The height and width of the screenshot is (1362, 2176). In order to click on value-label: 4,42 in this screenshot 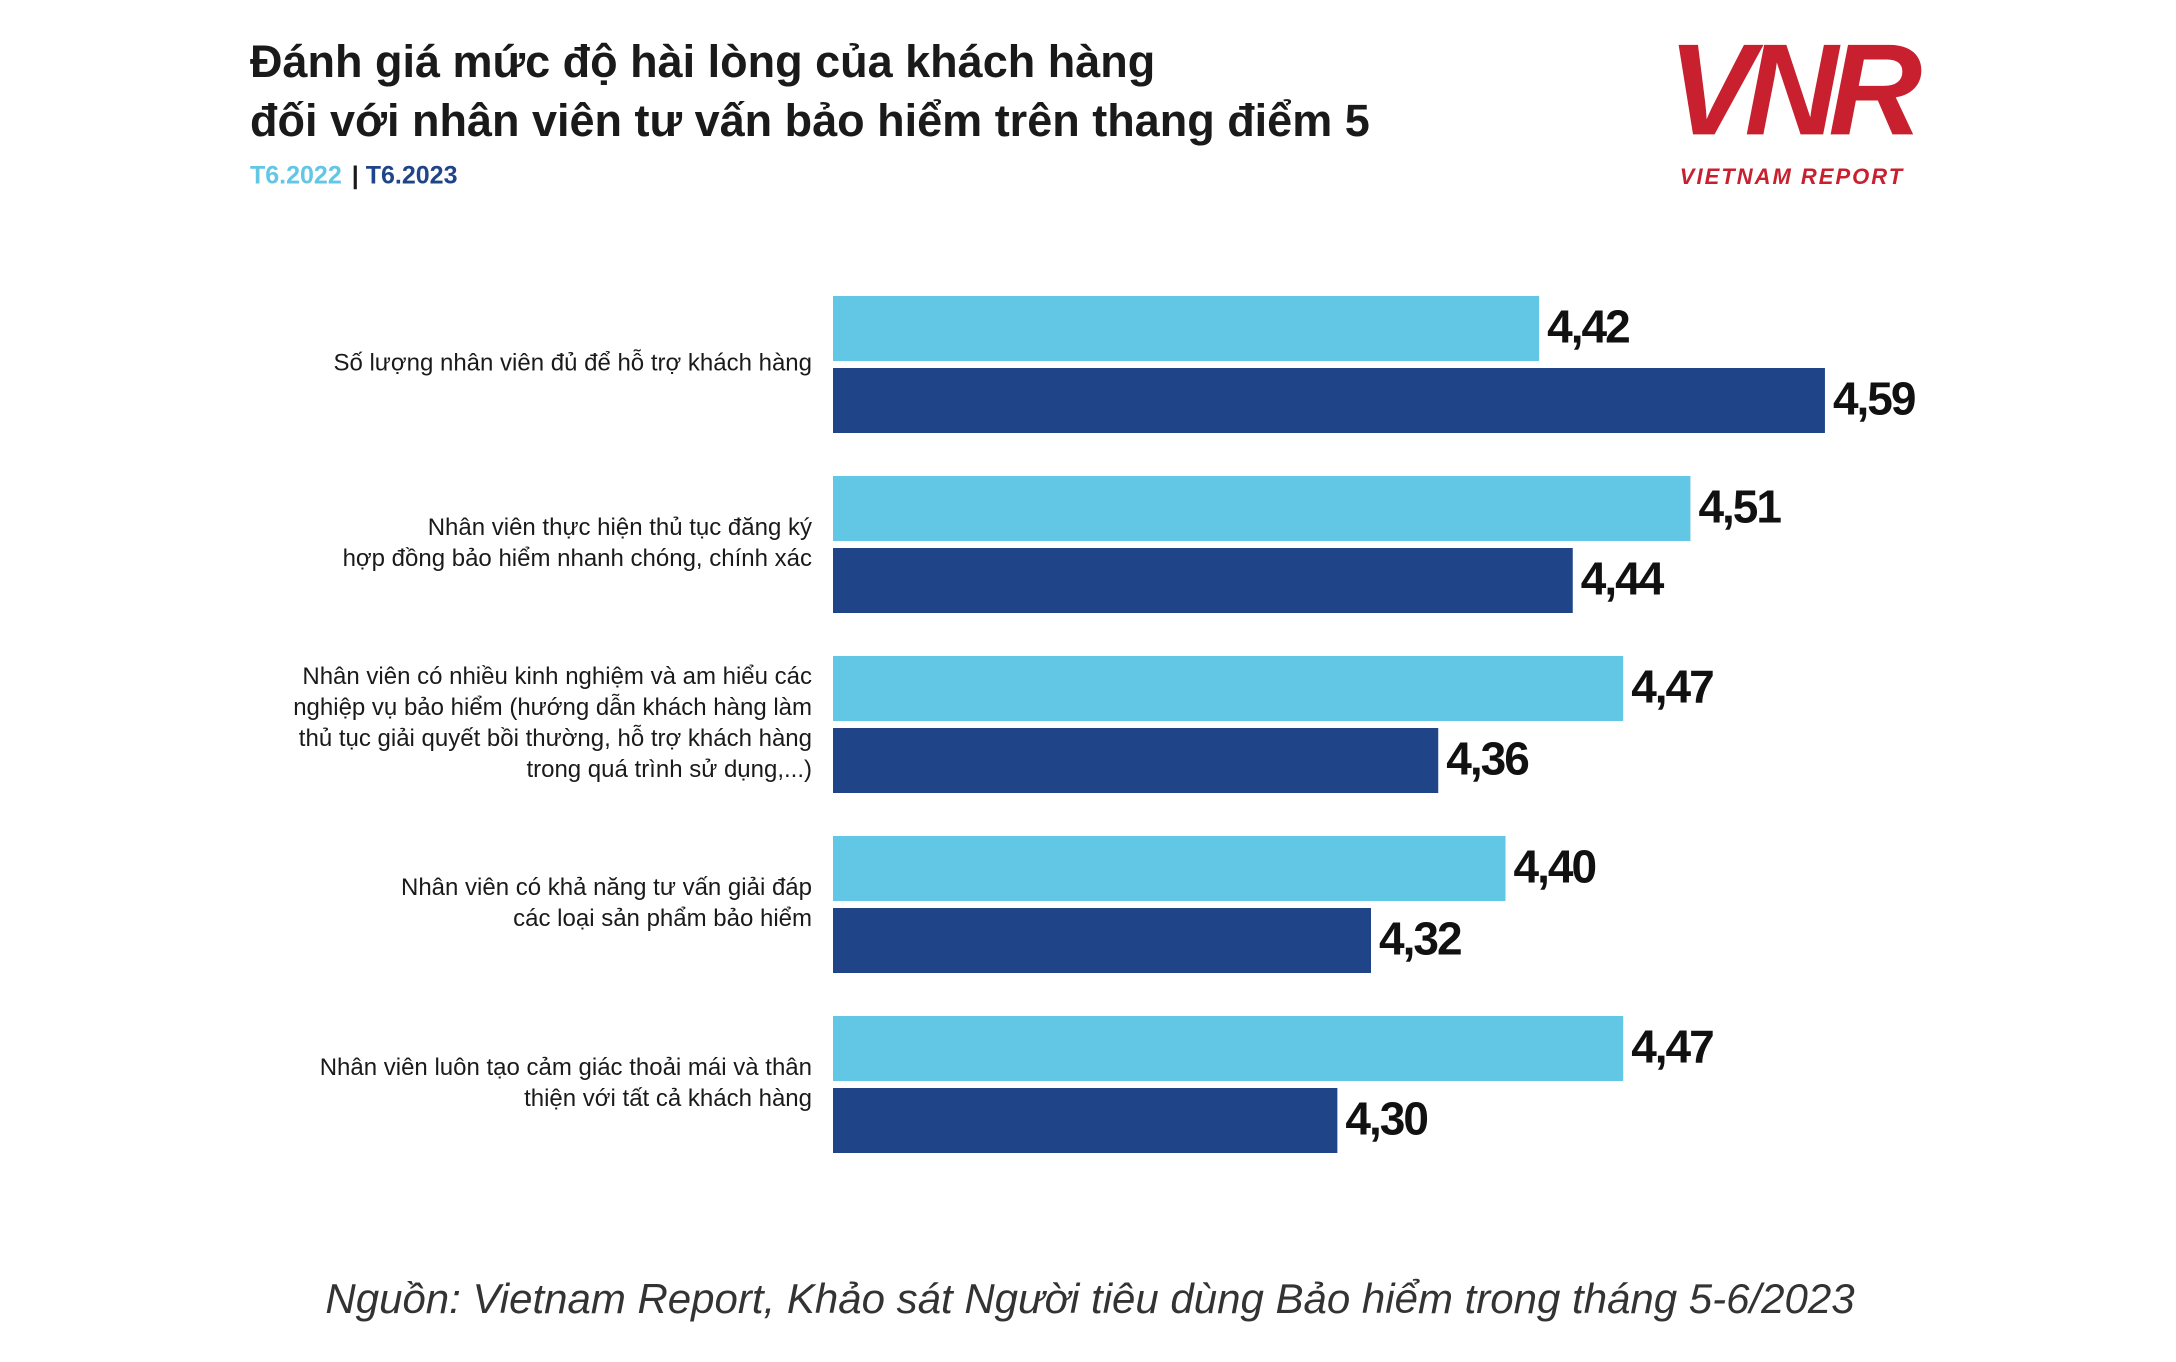, I will do `click(1588, 327)`.